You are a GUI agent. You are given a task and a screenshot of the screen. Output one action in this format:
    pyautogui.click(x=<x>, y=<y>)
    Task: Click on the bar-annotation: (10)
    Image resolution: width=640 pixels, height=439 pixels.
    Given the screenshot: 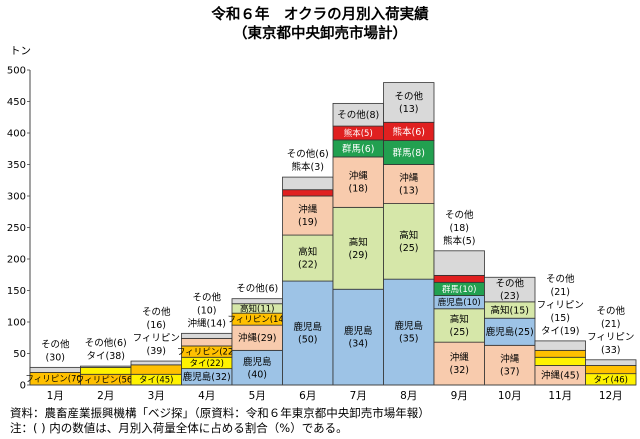 What is the action you would take?
    pyautogui.click(x=207, y=310)
    